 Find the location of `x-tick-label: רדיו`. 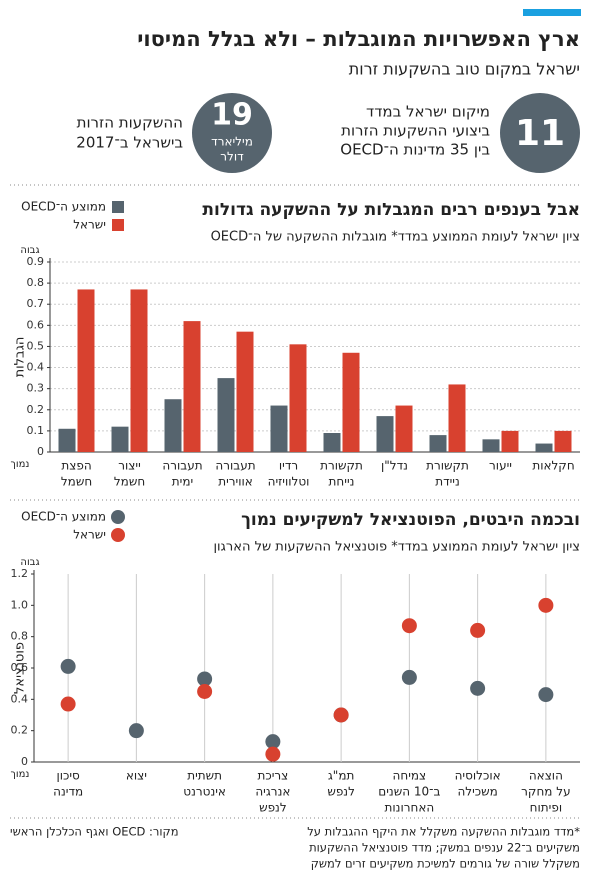

x-tick-label: רדיו is located at coordinates (288, 466).